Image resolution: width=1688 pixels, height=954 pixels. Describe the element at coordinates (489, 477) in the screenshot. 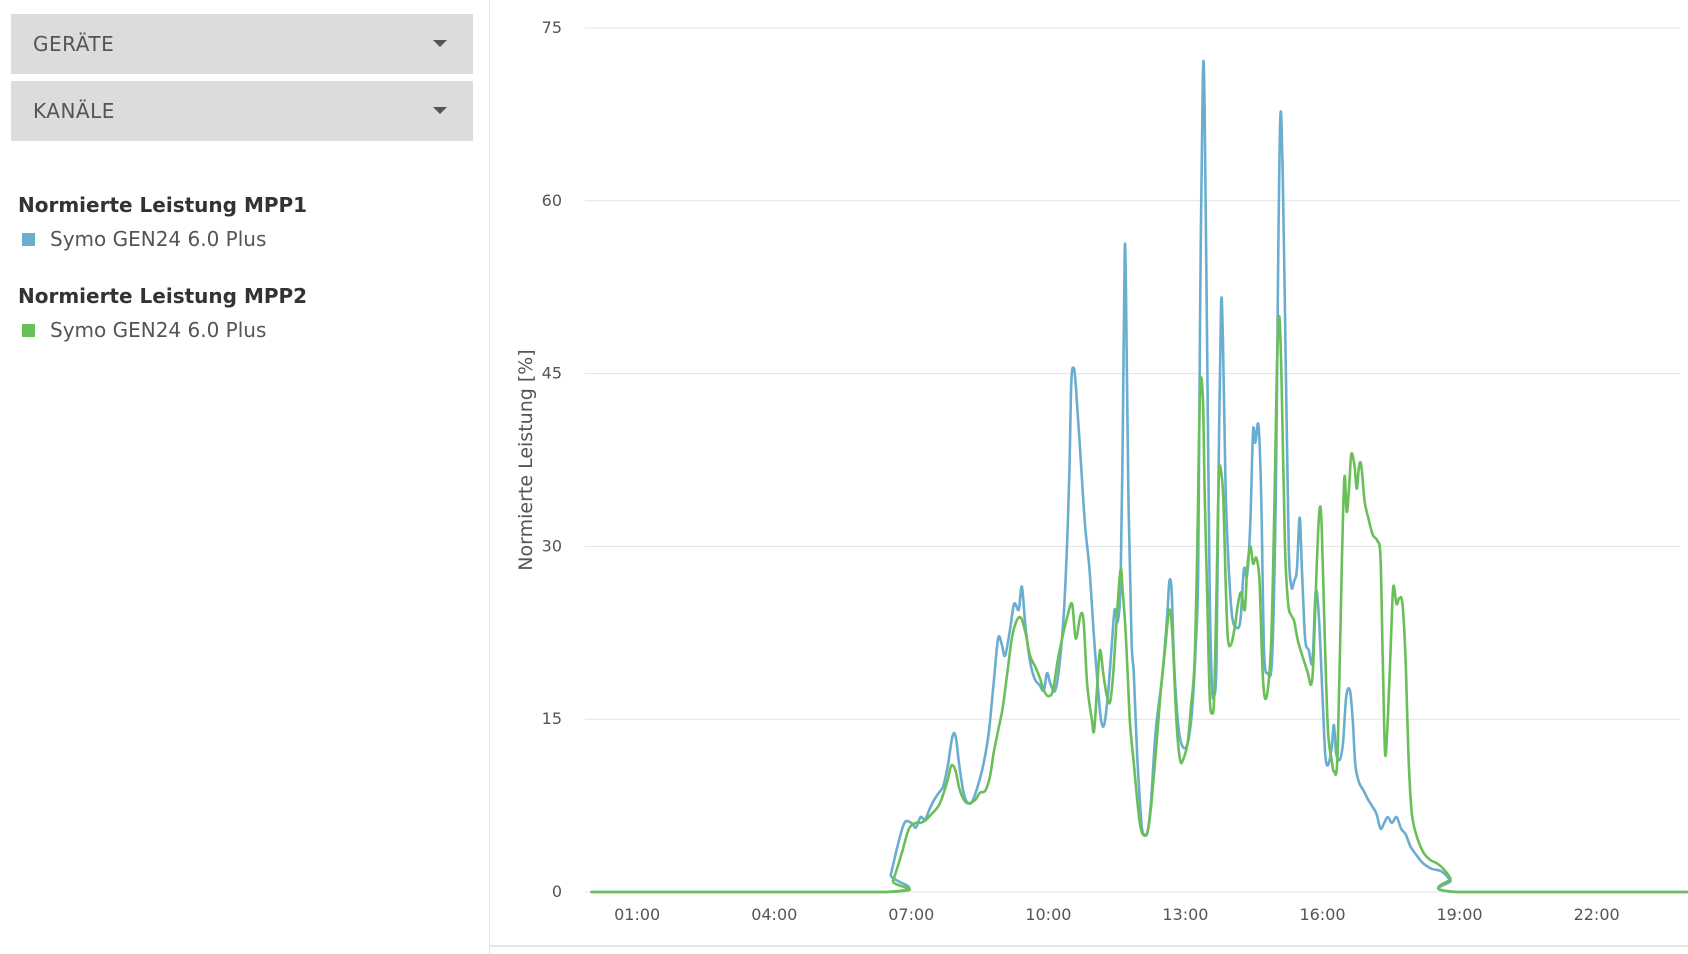

I see `panel-divider` at that location.